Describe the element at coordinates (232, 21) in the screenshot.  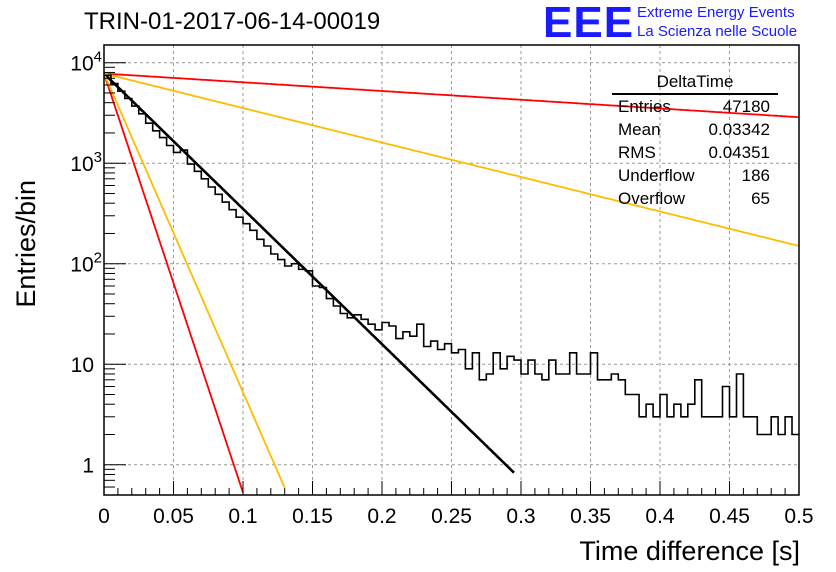
I see `chart-title: TRIN-01-2017-06-14-00019` at that location.